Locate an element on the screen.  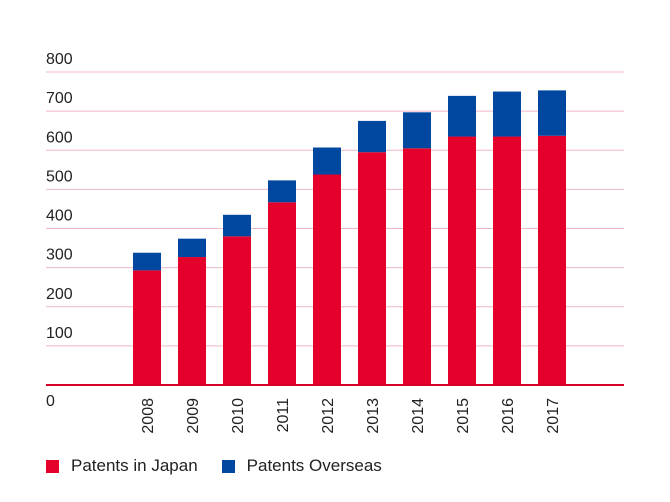
x-tick-label: 2009 is located at coordinates (193, 416).